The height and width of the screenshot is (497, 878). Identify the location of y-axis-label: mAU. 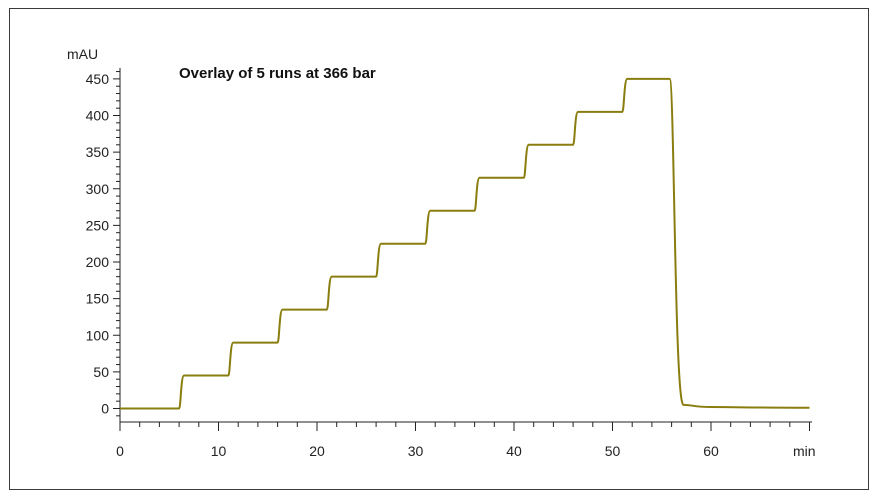
(82, 54).